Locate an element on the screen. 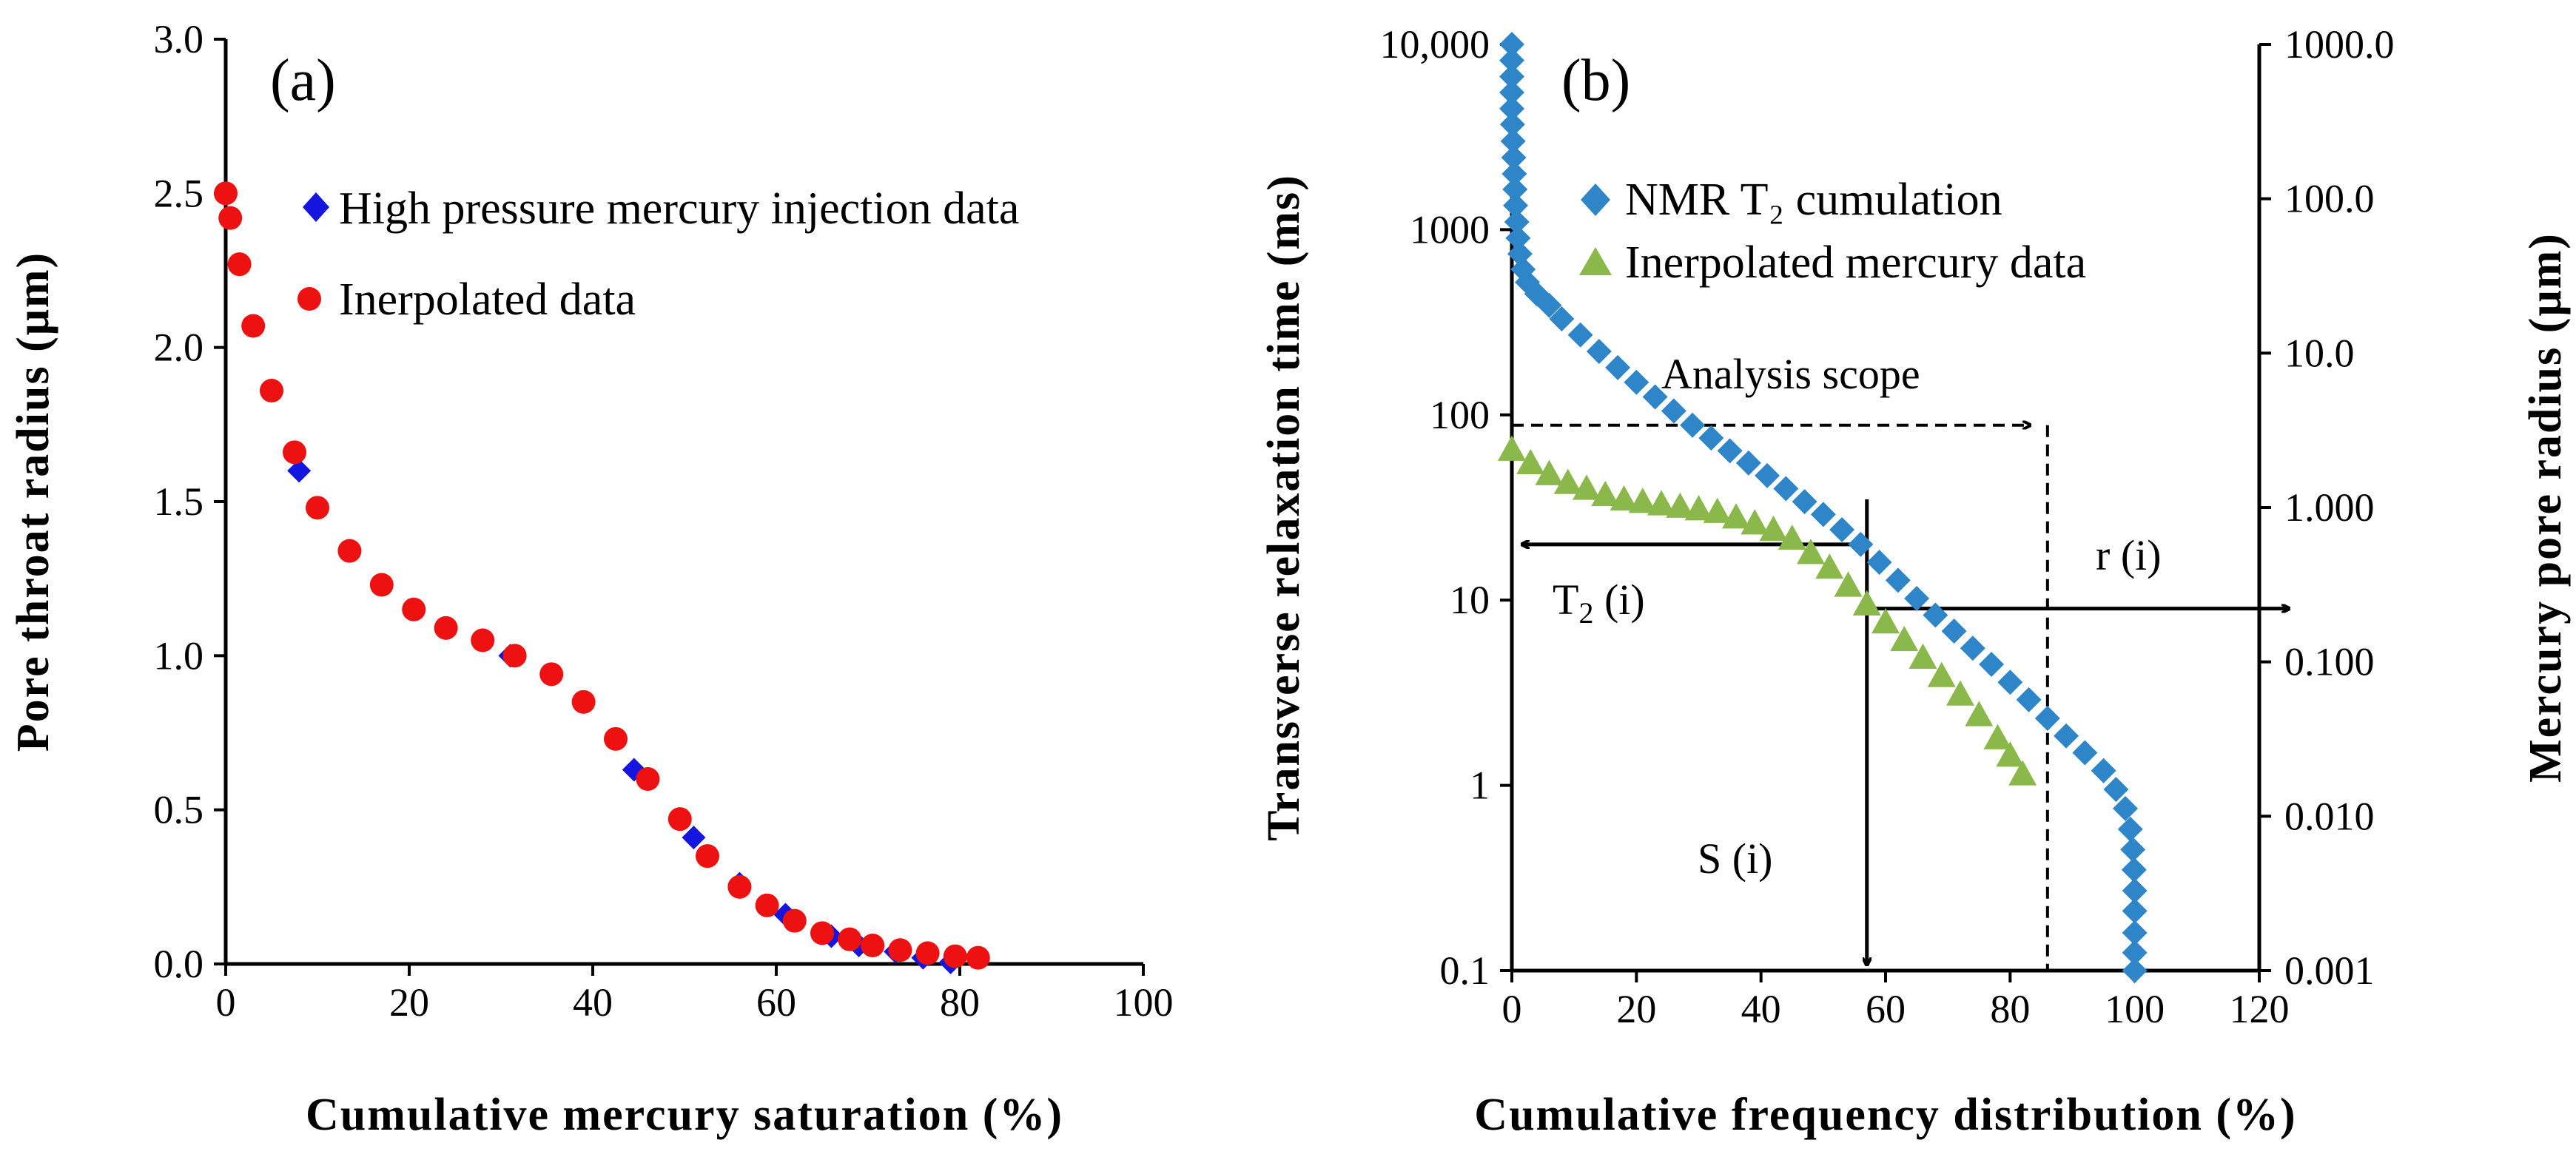 The width and height of the screenshot is (2576, 1160). a-y-tick-label: 0.0 is located at coordinates (179, 964).